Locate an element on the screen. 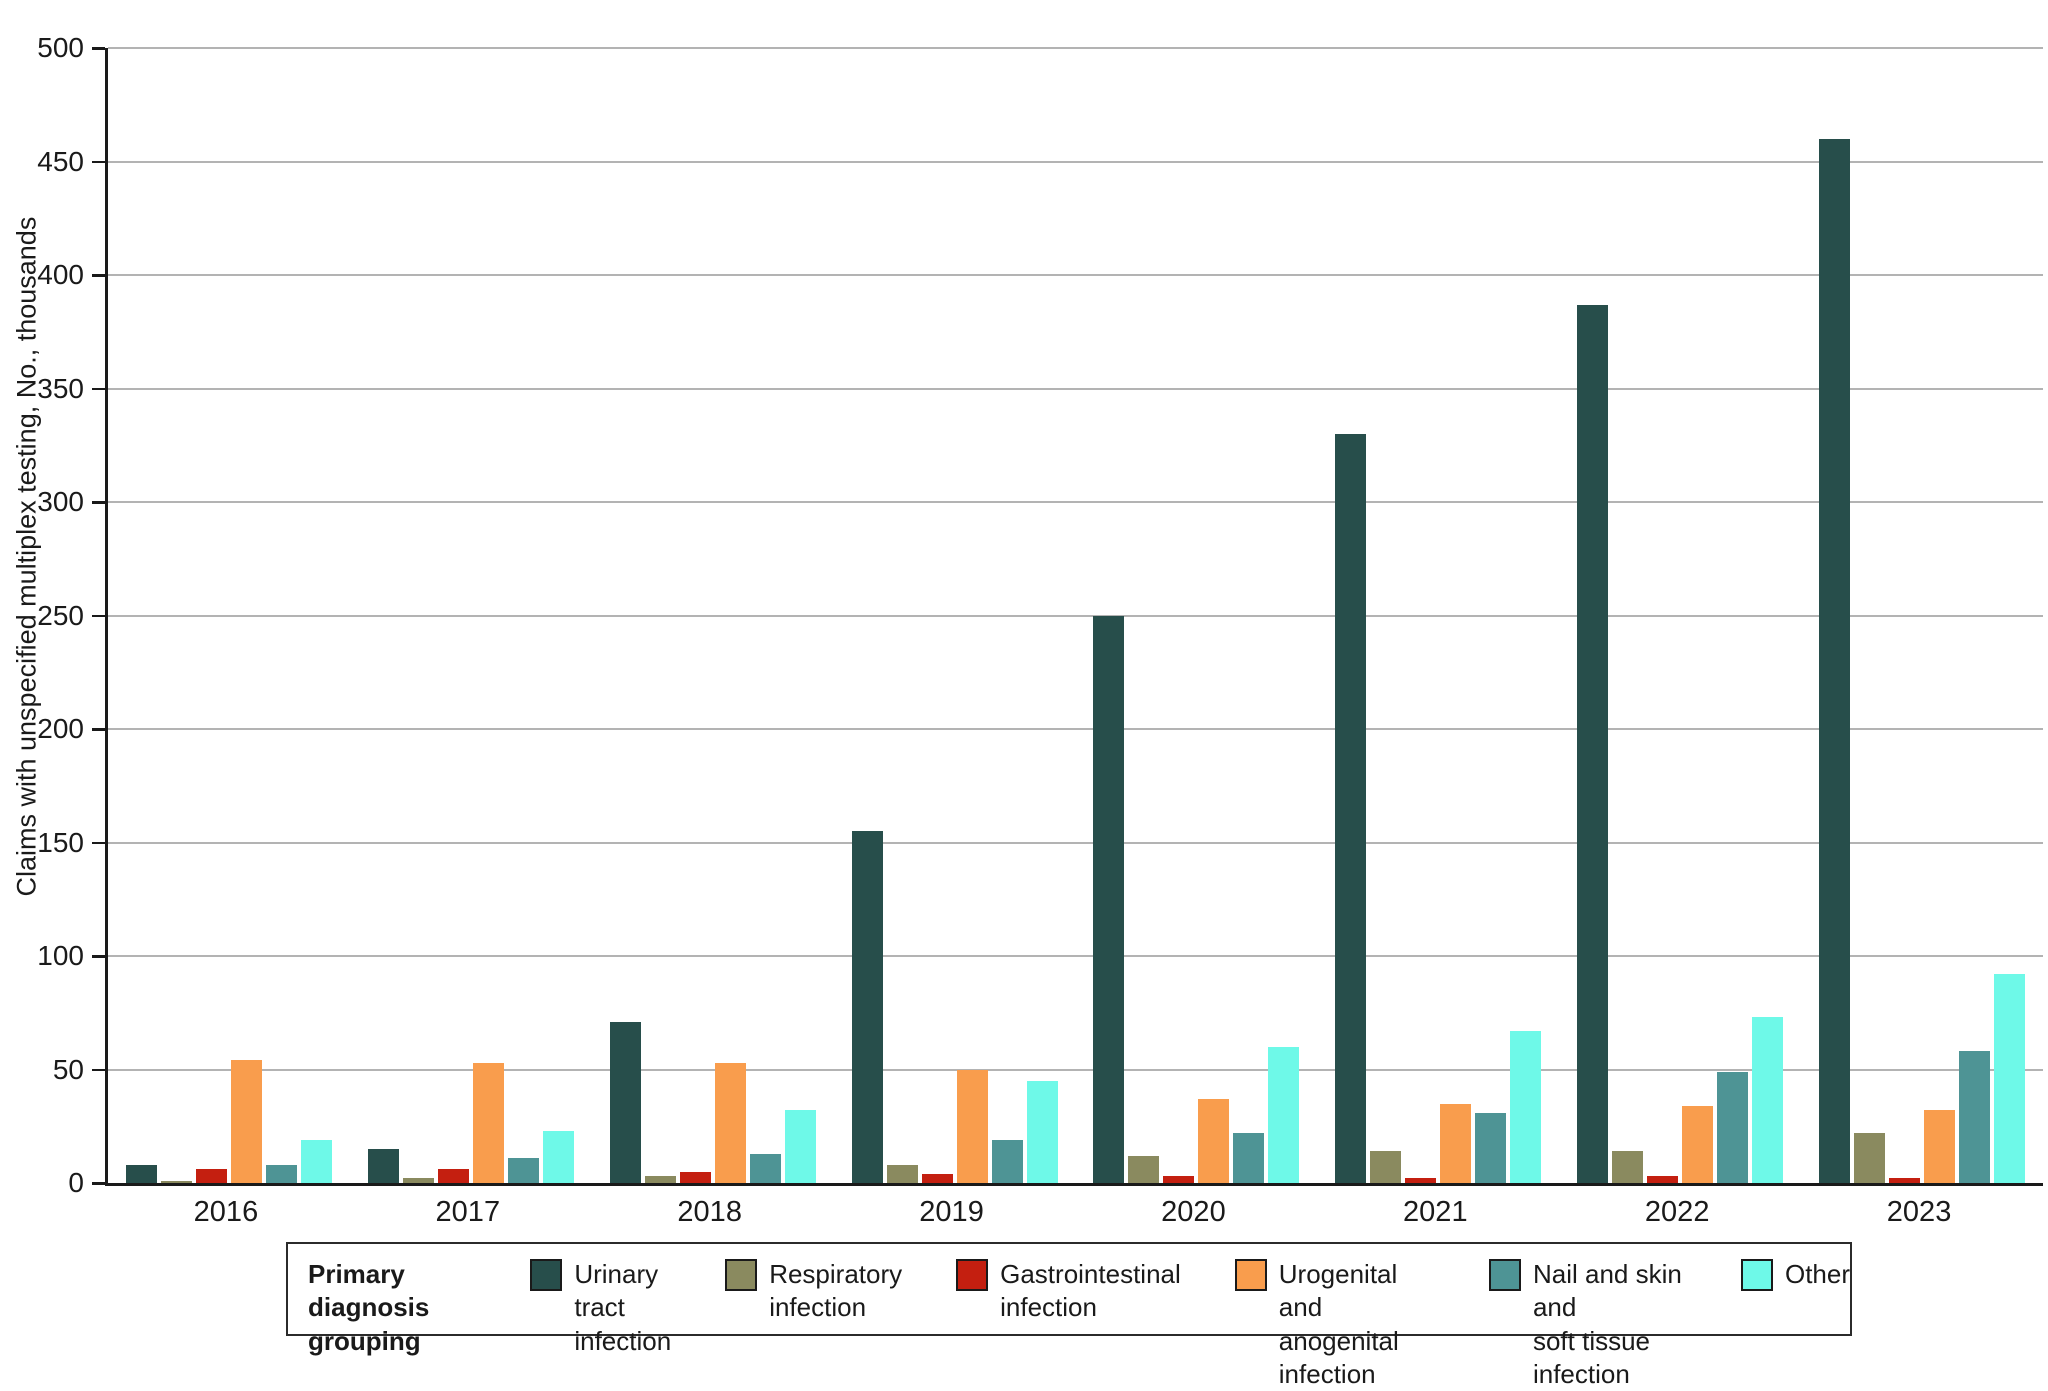 This screenshot has height=1391, width=2048. legend-label: Other is located at coordinates (1817, 1274).